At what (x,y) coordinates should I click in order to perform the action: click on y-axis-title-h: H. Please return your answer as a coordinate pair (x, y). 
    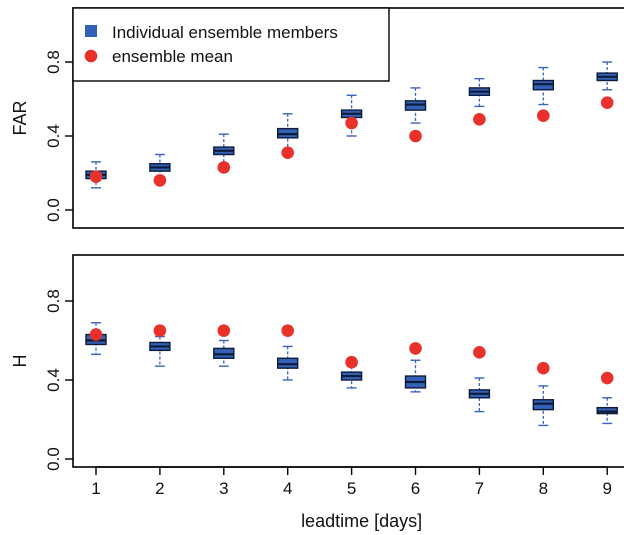
    Looking at the image, I should click on (20, 361).